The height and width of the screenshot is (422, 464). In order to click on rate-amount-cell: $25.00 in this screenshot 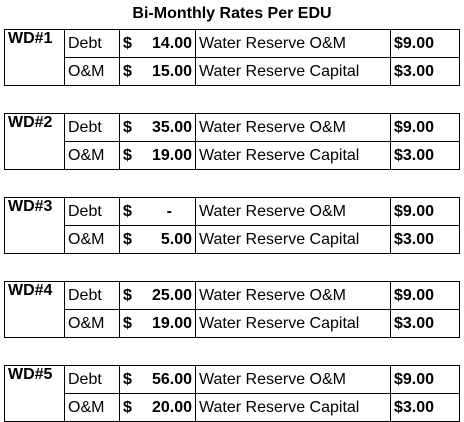, I will do `click(157, 295)`.